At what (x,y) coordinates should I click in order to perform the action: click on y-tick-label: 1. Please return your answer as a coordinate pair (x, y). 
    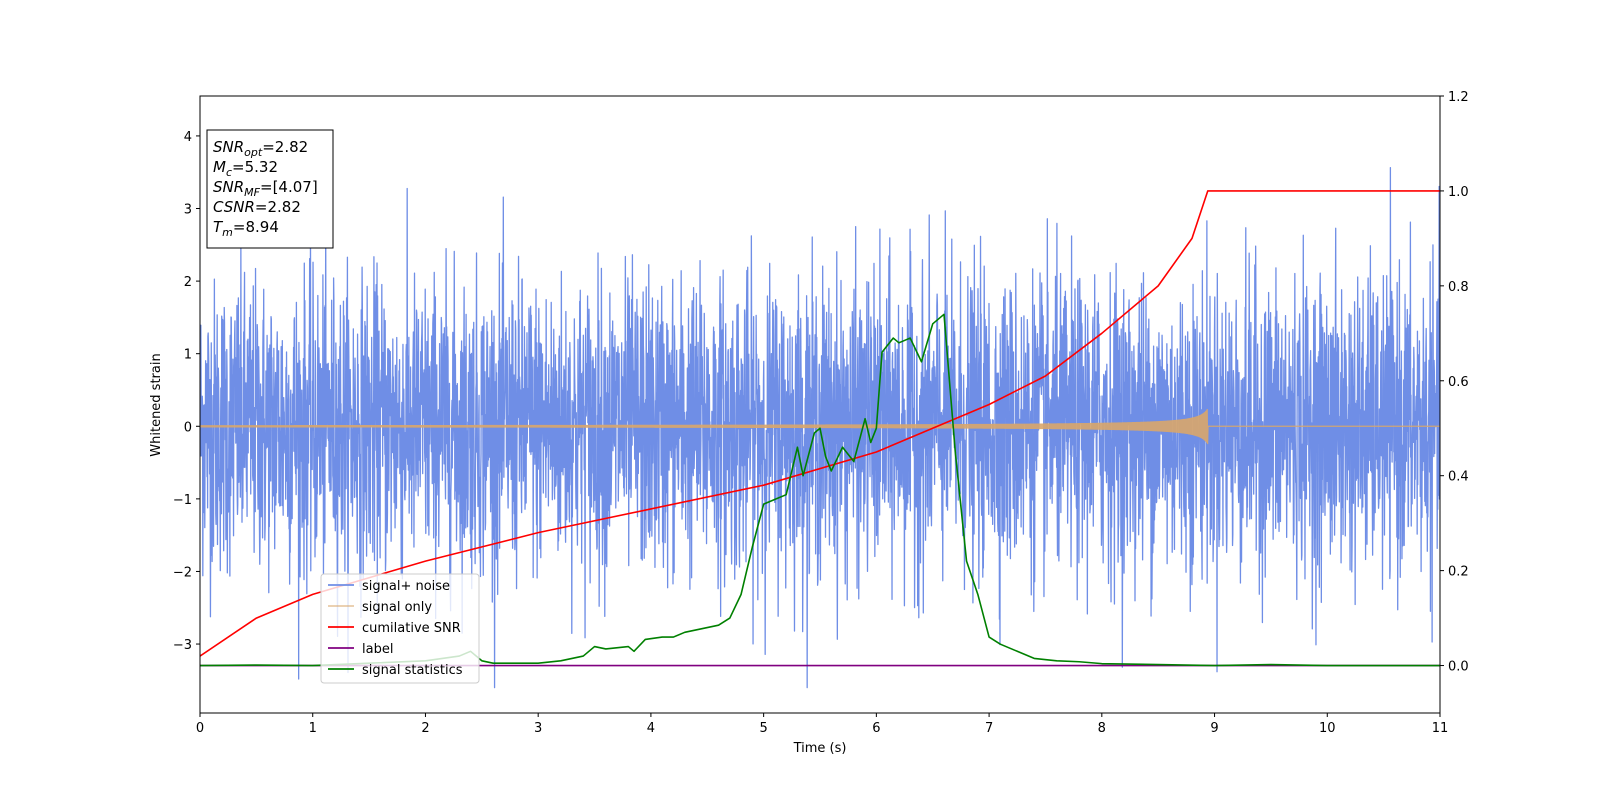
    Looking at the image, I should click on (188, 355).